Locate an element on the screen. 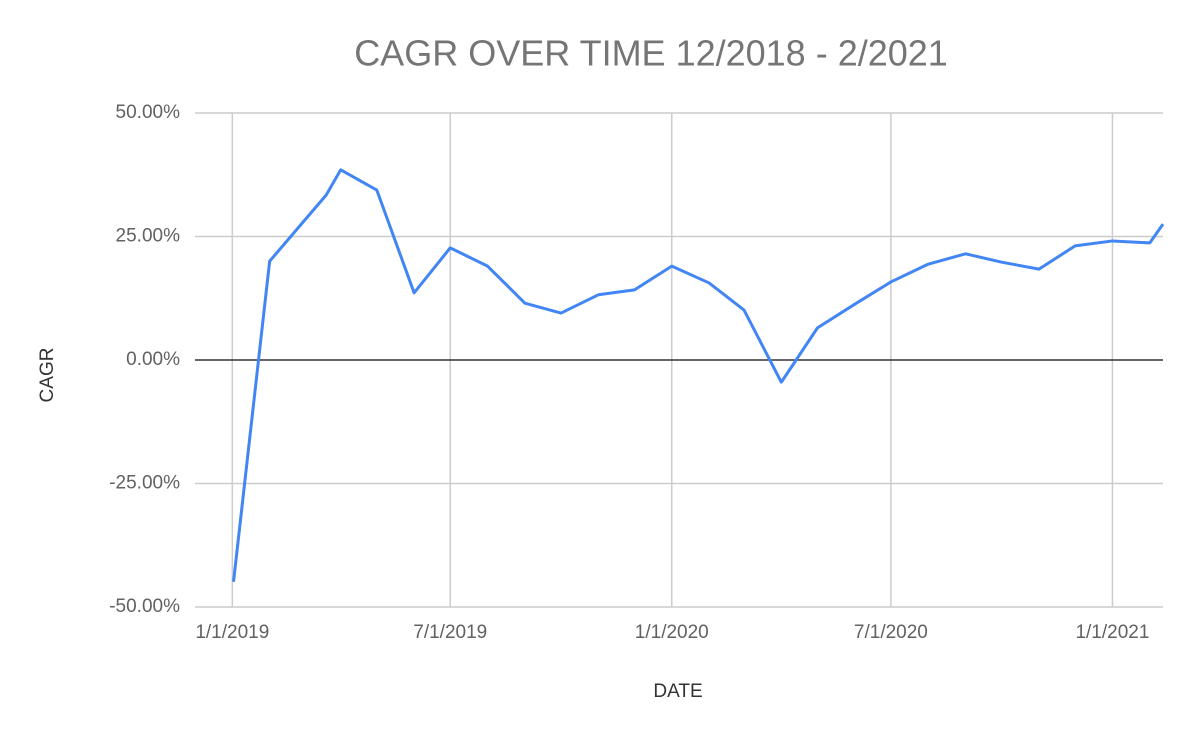 This screenshot has width=1200, height=742. y-tick-label: -50.00% is located at coordinates (144, 606).